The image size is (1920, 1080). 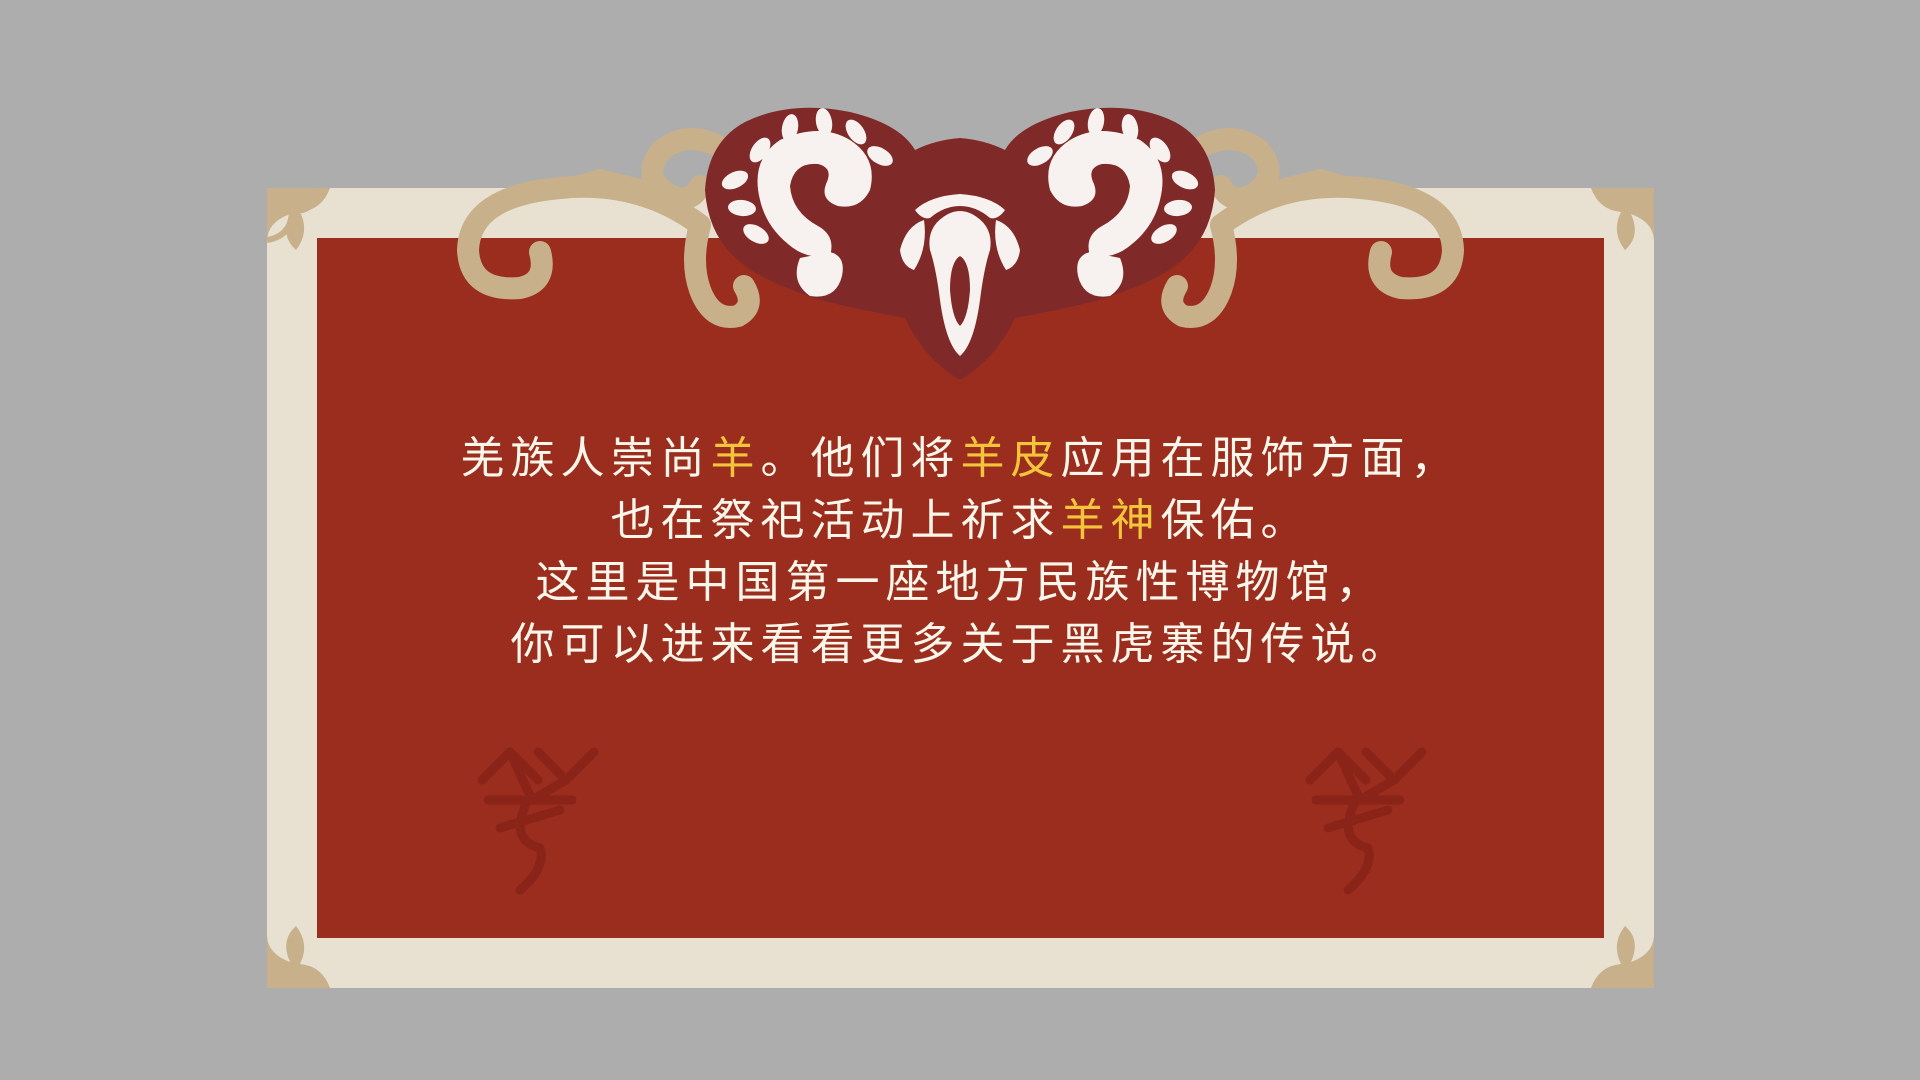 What do you see at coordinates (1260, 458) in the screenshot?
I see `message-segment: 应用在服饰方面，` at bounding box center [1260, 458].